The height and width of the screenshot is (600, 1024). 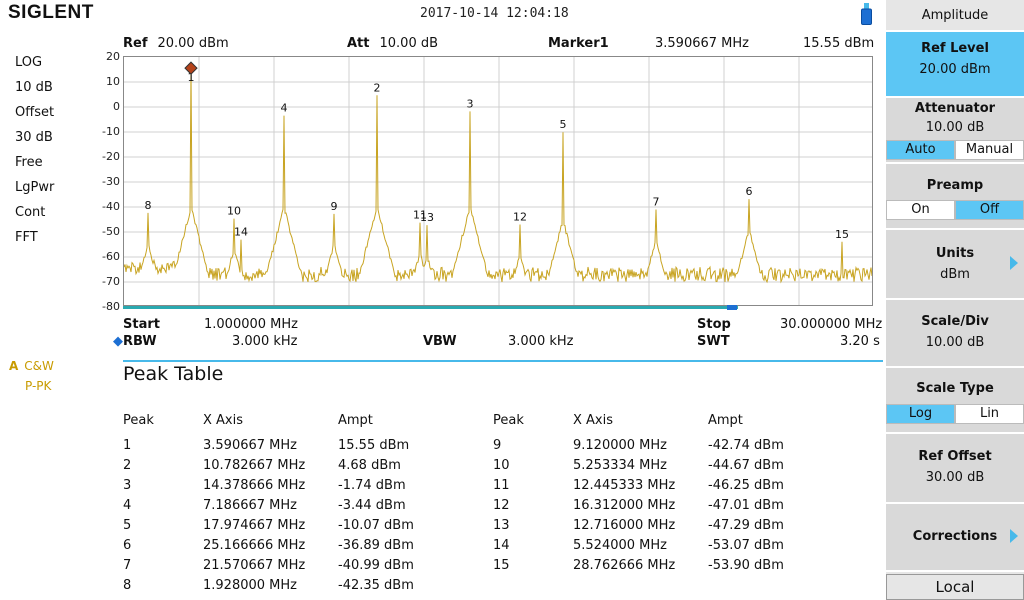 I want to click on usb-icon, so click(x=866, y=14).